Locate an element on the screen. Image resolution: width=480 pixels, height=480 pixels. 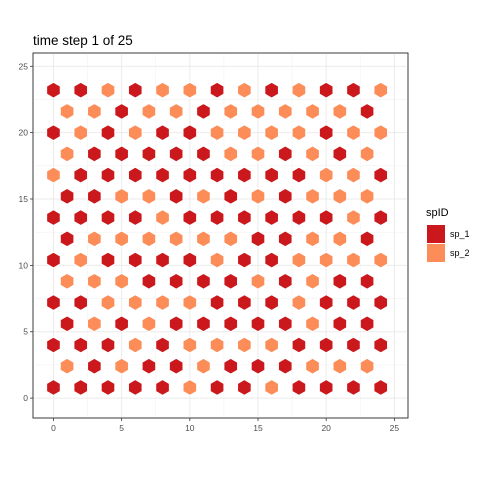
legend: spID sp_1 sp_2 is located at coordinates (448, 234).